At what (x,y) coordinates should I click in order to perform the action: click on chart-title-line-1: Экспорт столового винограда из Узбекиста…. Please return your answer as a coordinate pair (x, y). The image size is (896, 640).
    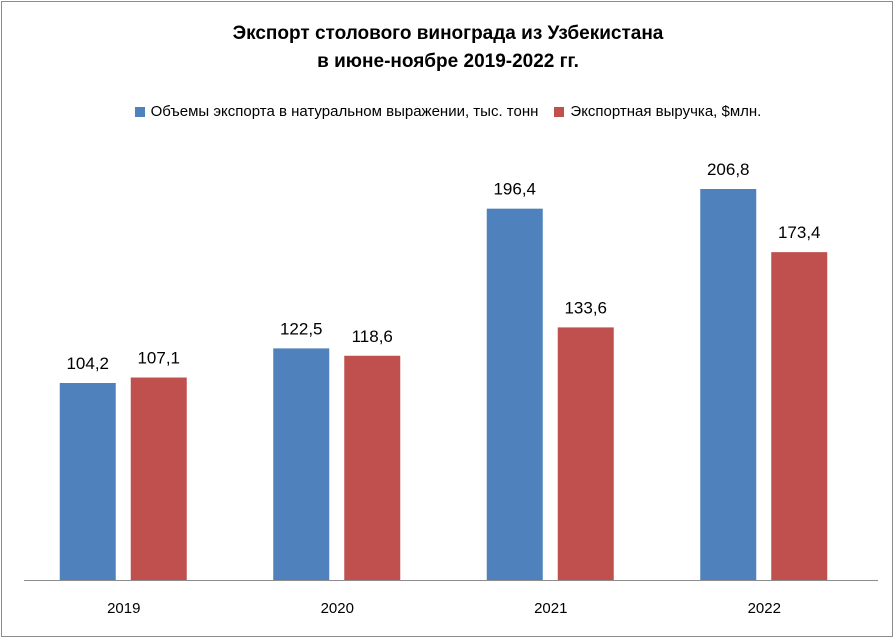
    Looking at the image, I should click on (448, 33).